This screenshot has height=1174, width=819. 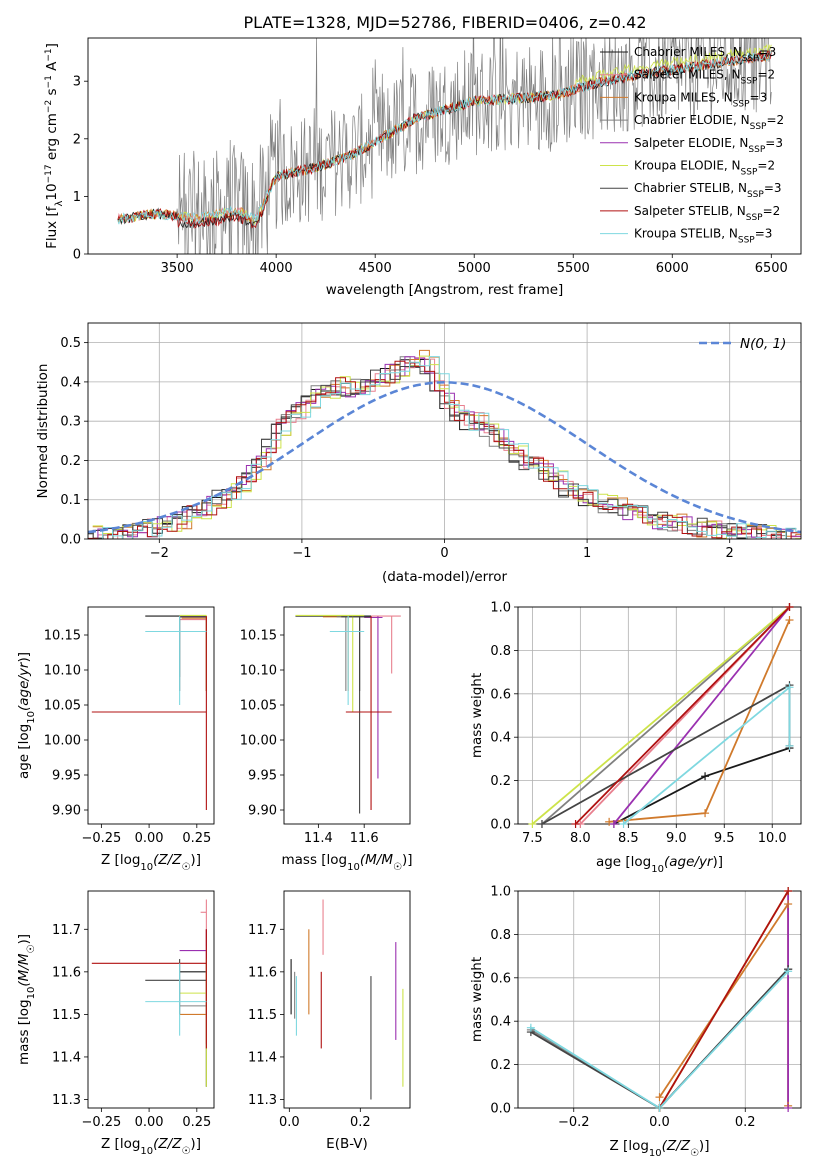 I want to click on histogram-chabrier-stelib, so click(x=442, y=452).